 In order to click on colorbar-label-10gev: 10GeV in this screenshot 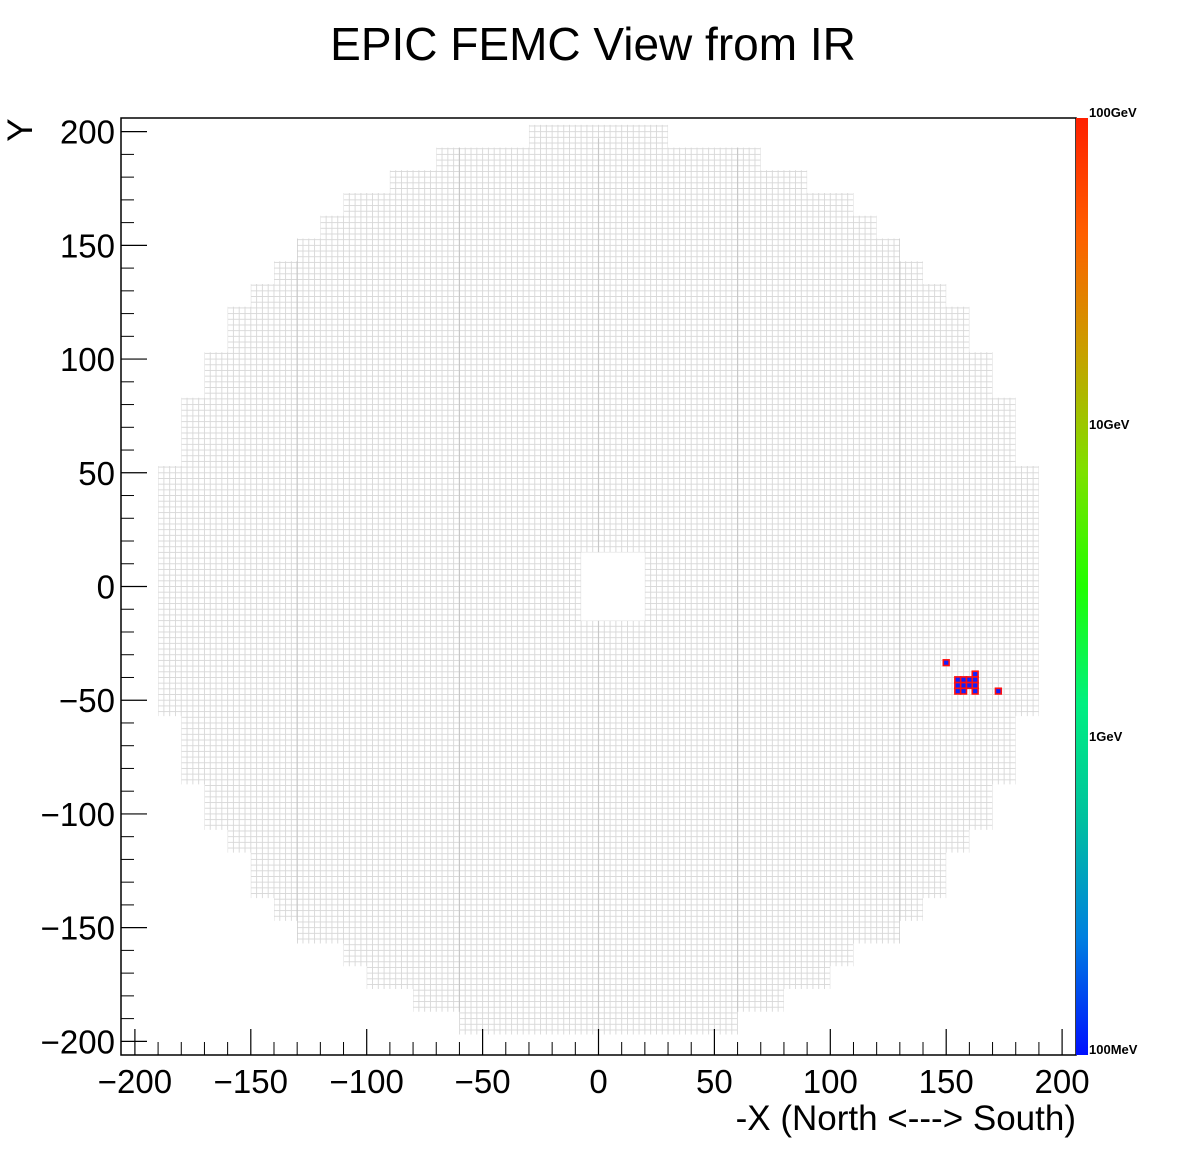, I will do `click(1109, 424)`.